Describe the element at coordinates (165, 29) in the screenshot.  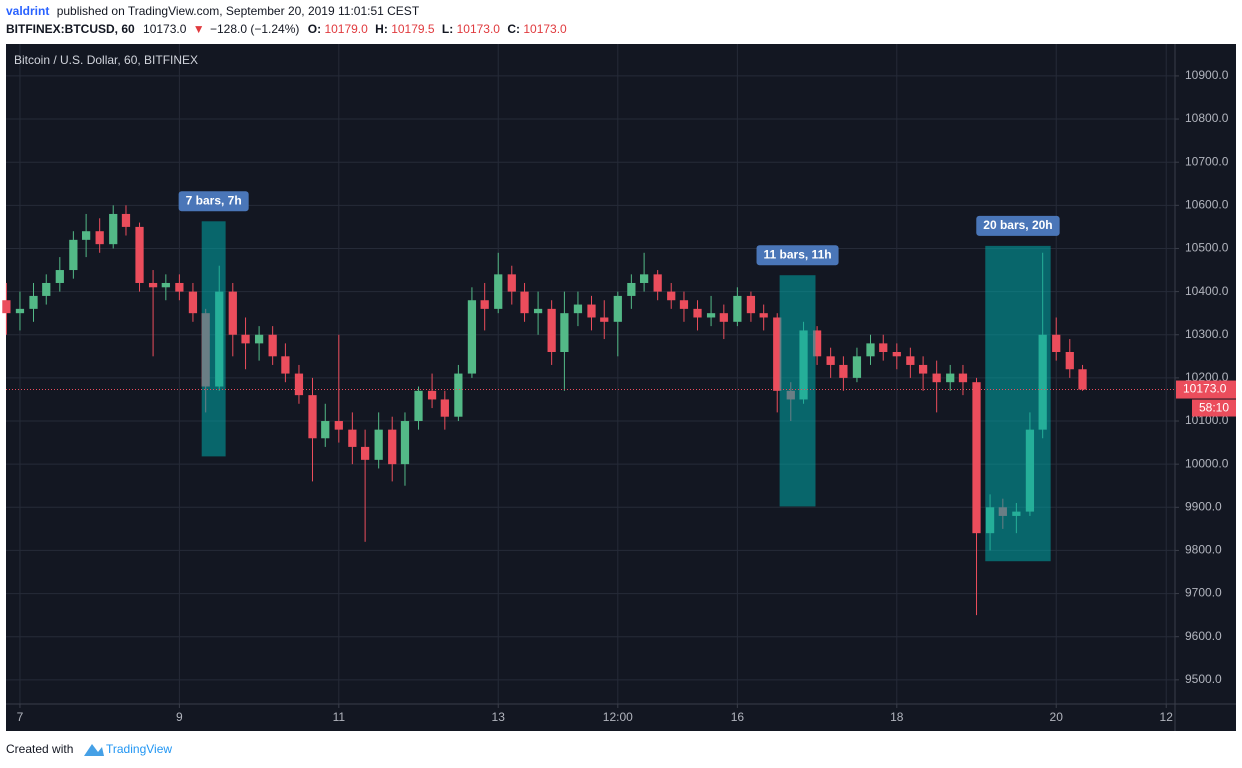
I see `price: 10173.0` at that location.